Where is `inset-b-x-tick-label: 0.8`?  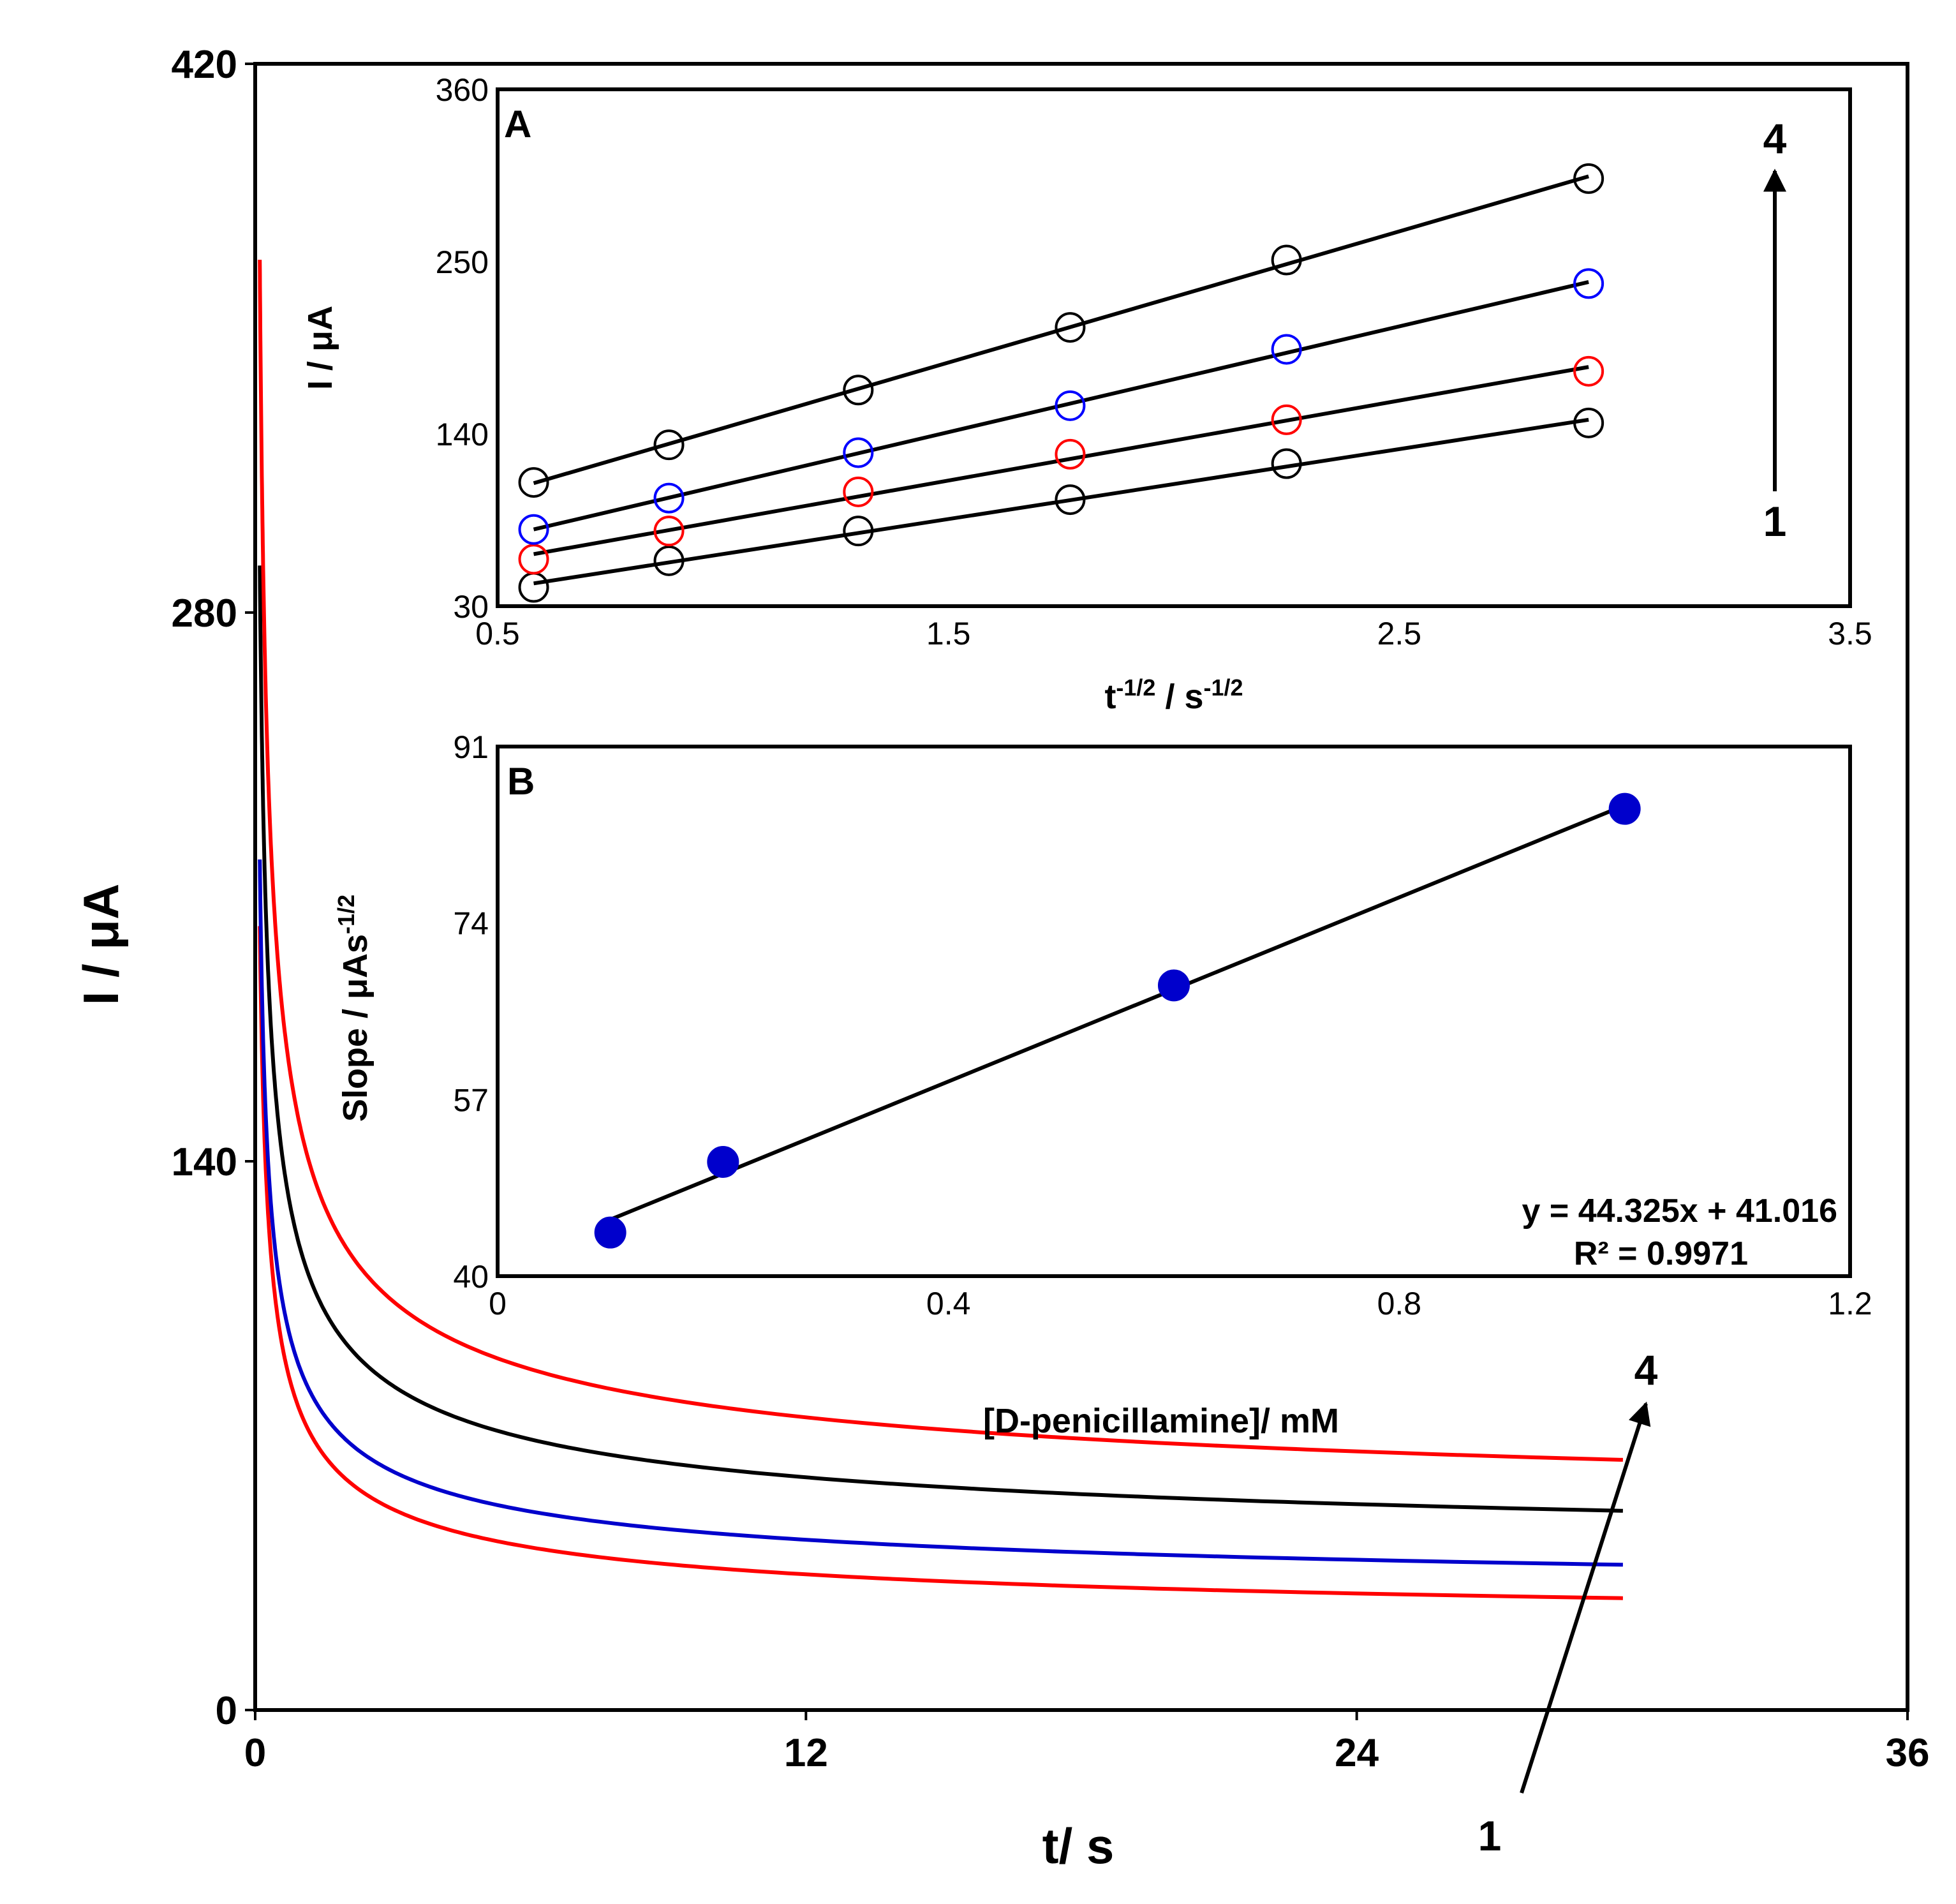 inset-b-x-tick-label: 0.8 is located at coordinates (1399, 1303).